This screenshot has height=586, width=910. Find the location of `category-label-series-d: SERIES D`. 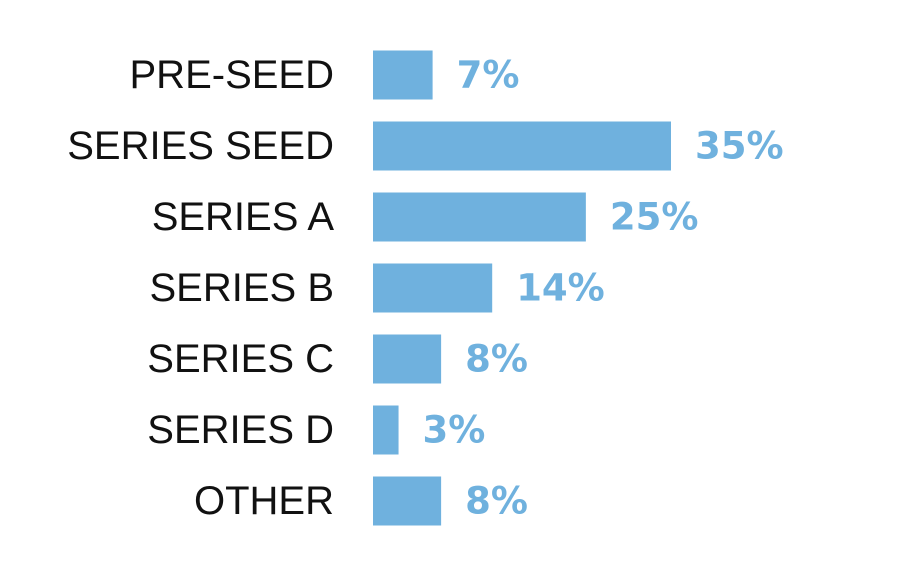

category-label-series-d: SERIES D is located at coordinates (240, 430).